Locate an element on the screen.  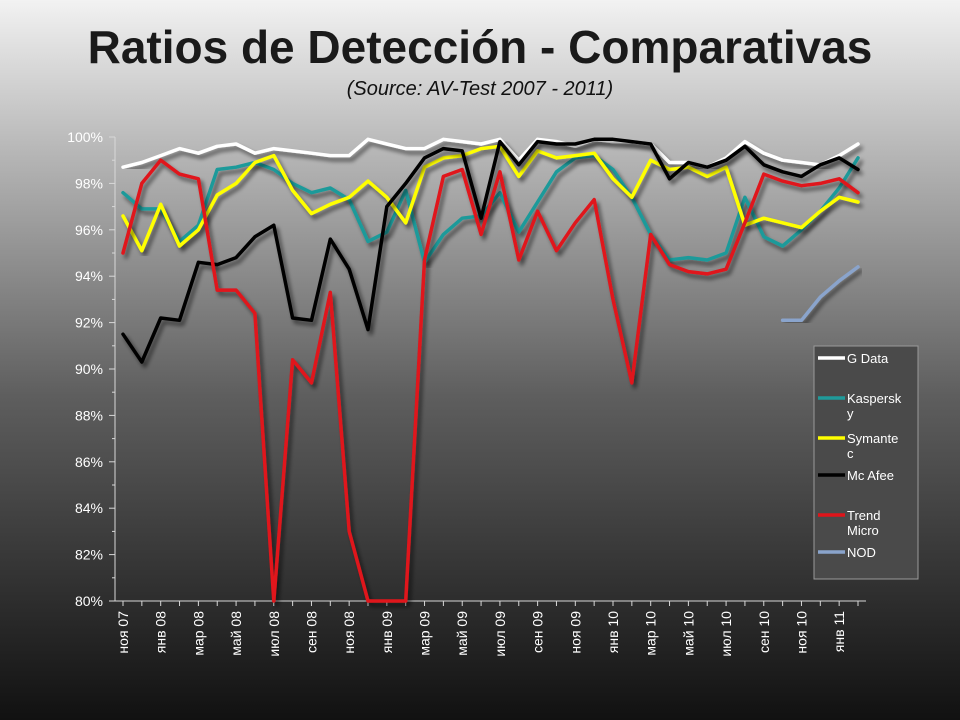
y-tick-label: 100% is located at coordinates (85, 137).